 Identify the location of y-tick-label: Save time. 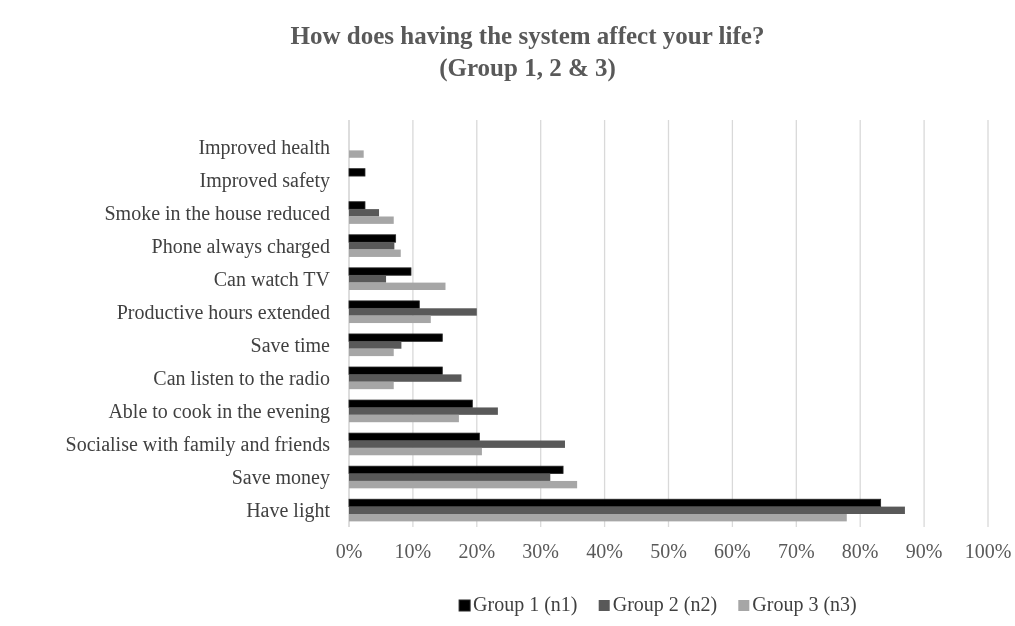
(290, 345).